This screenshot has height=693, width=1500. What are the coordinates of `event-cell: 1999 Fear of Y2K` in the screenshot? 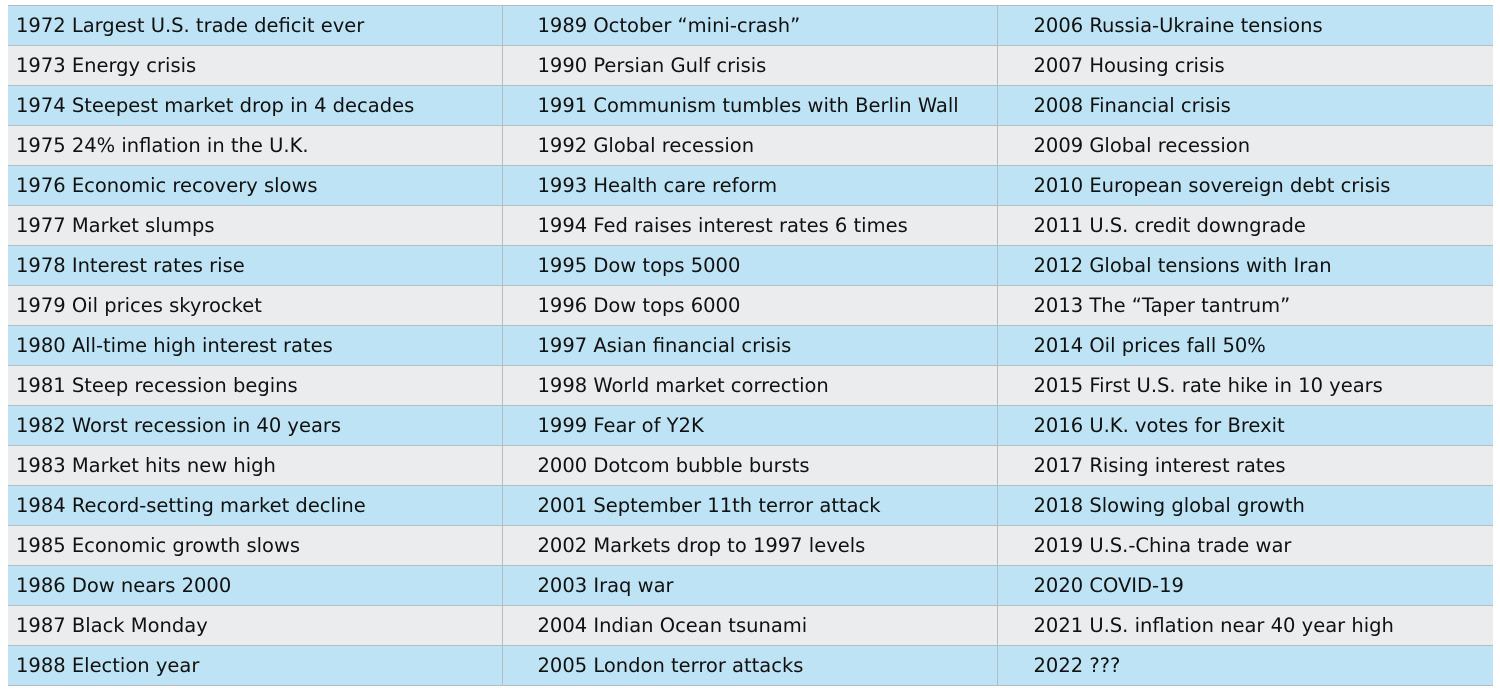 It's located at (749, 425).